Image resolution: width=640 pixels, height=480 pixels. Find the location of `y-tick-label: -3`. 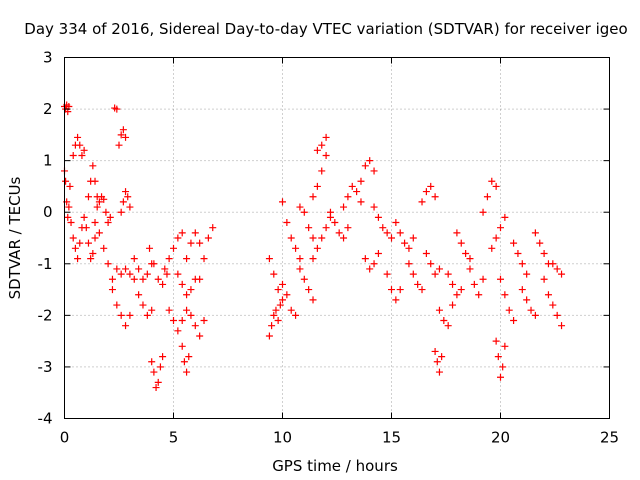

y-tick-label: -3 is located at coordinates (45, 367).